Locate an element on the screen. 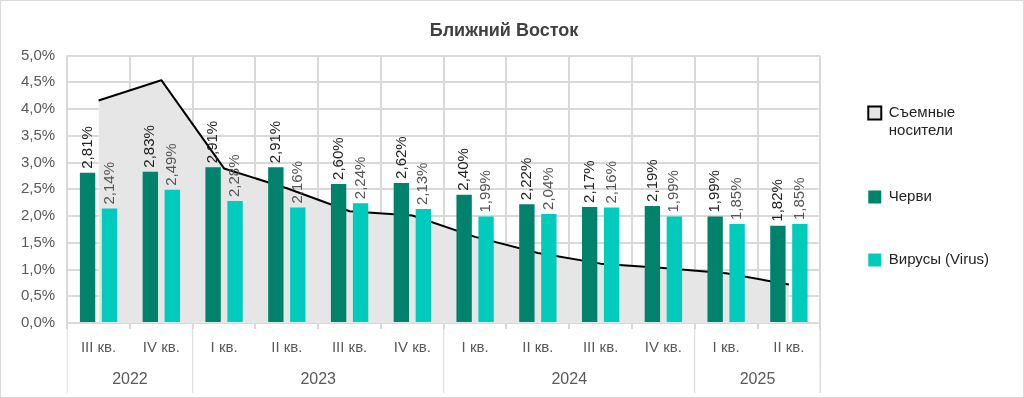  data-label: 1,82% is located at coordinates (777, 200).